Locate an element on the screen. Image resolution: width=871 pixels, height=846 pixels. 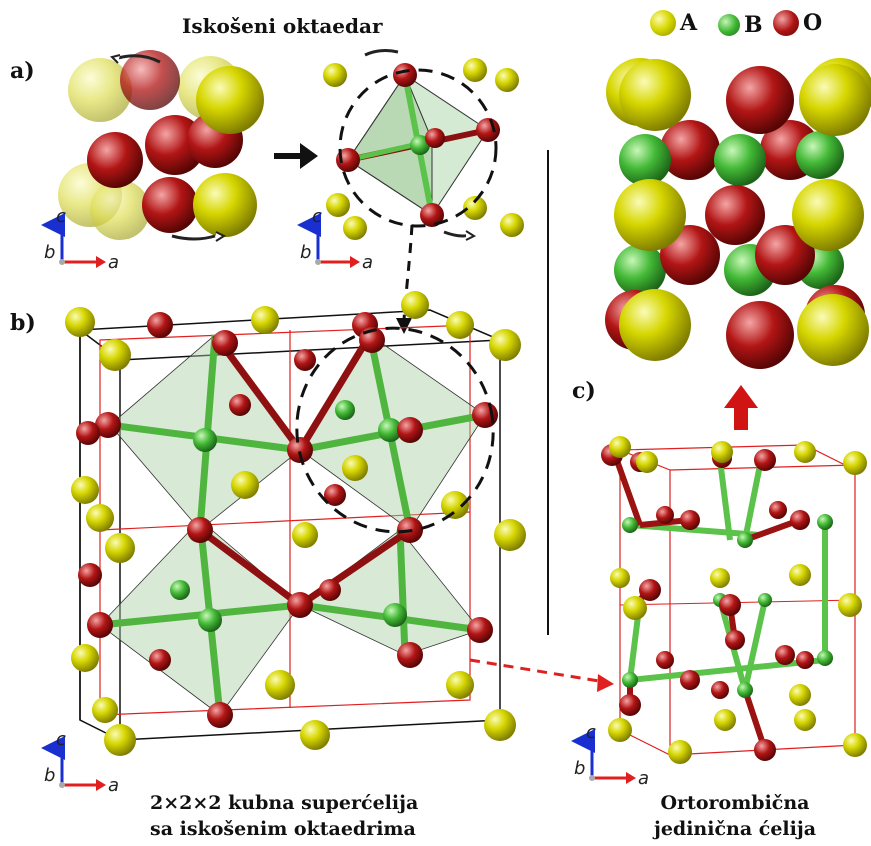
panel-label-a: a) is located at coordinates (22, 71).